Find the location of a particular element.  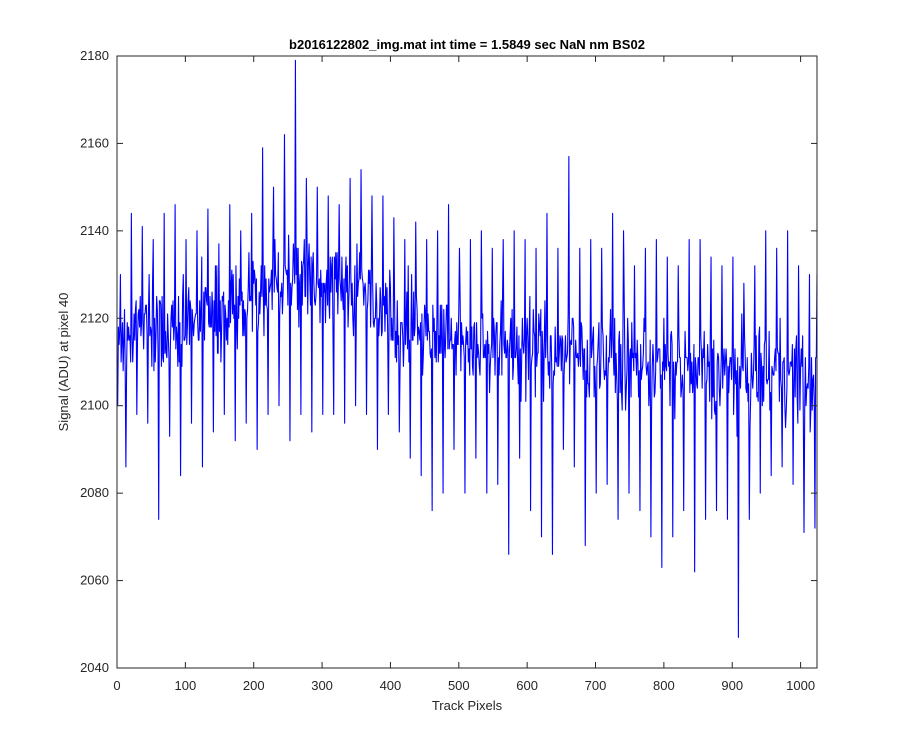

x-tick-label: 1000 is located at coordinates (800, 685).